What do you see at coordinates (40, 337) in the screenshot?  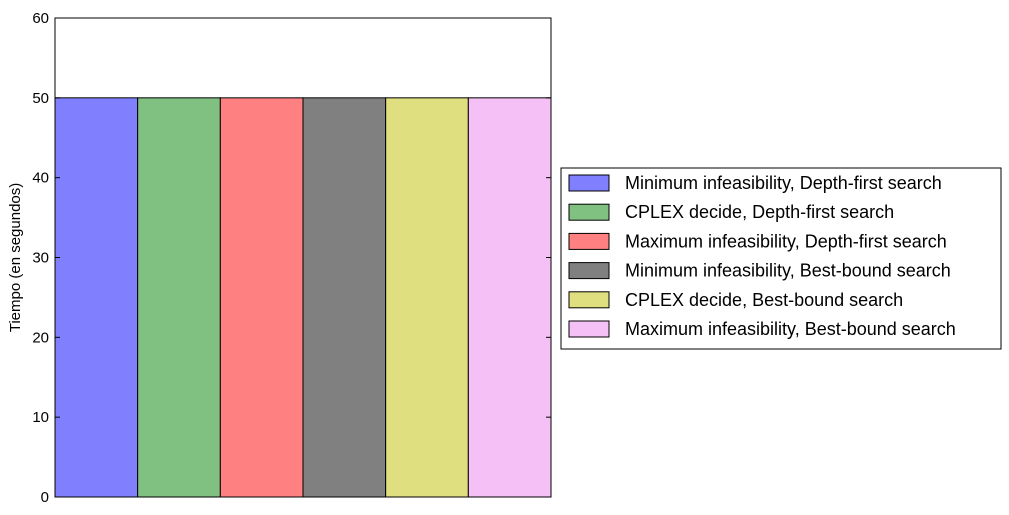 I see `y-tick-label: 20` at bounding box center [40, 337].